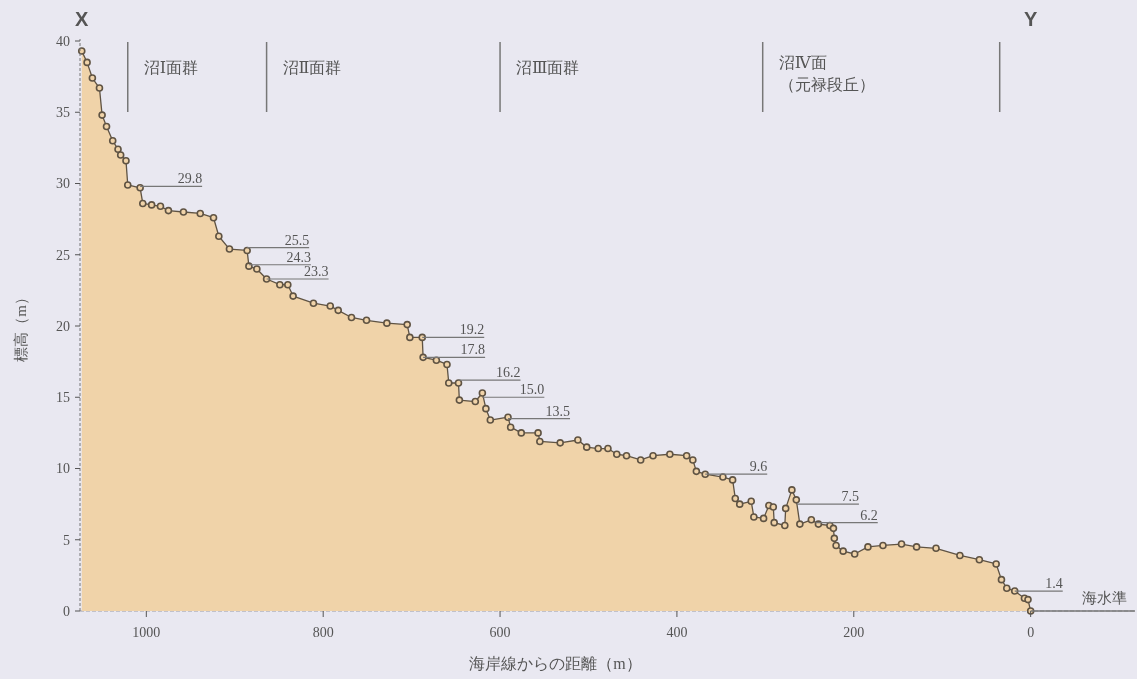  What do you see at coordinates (63, 255) in the screenshot?
I see `y-tick-label: 25` at bounding box center [63, 255].